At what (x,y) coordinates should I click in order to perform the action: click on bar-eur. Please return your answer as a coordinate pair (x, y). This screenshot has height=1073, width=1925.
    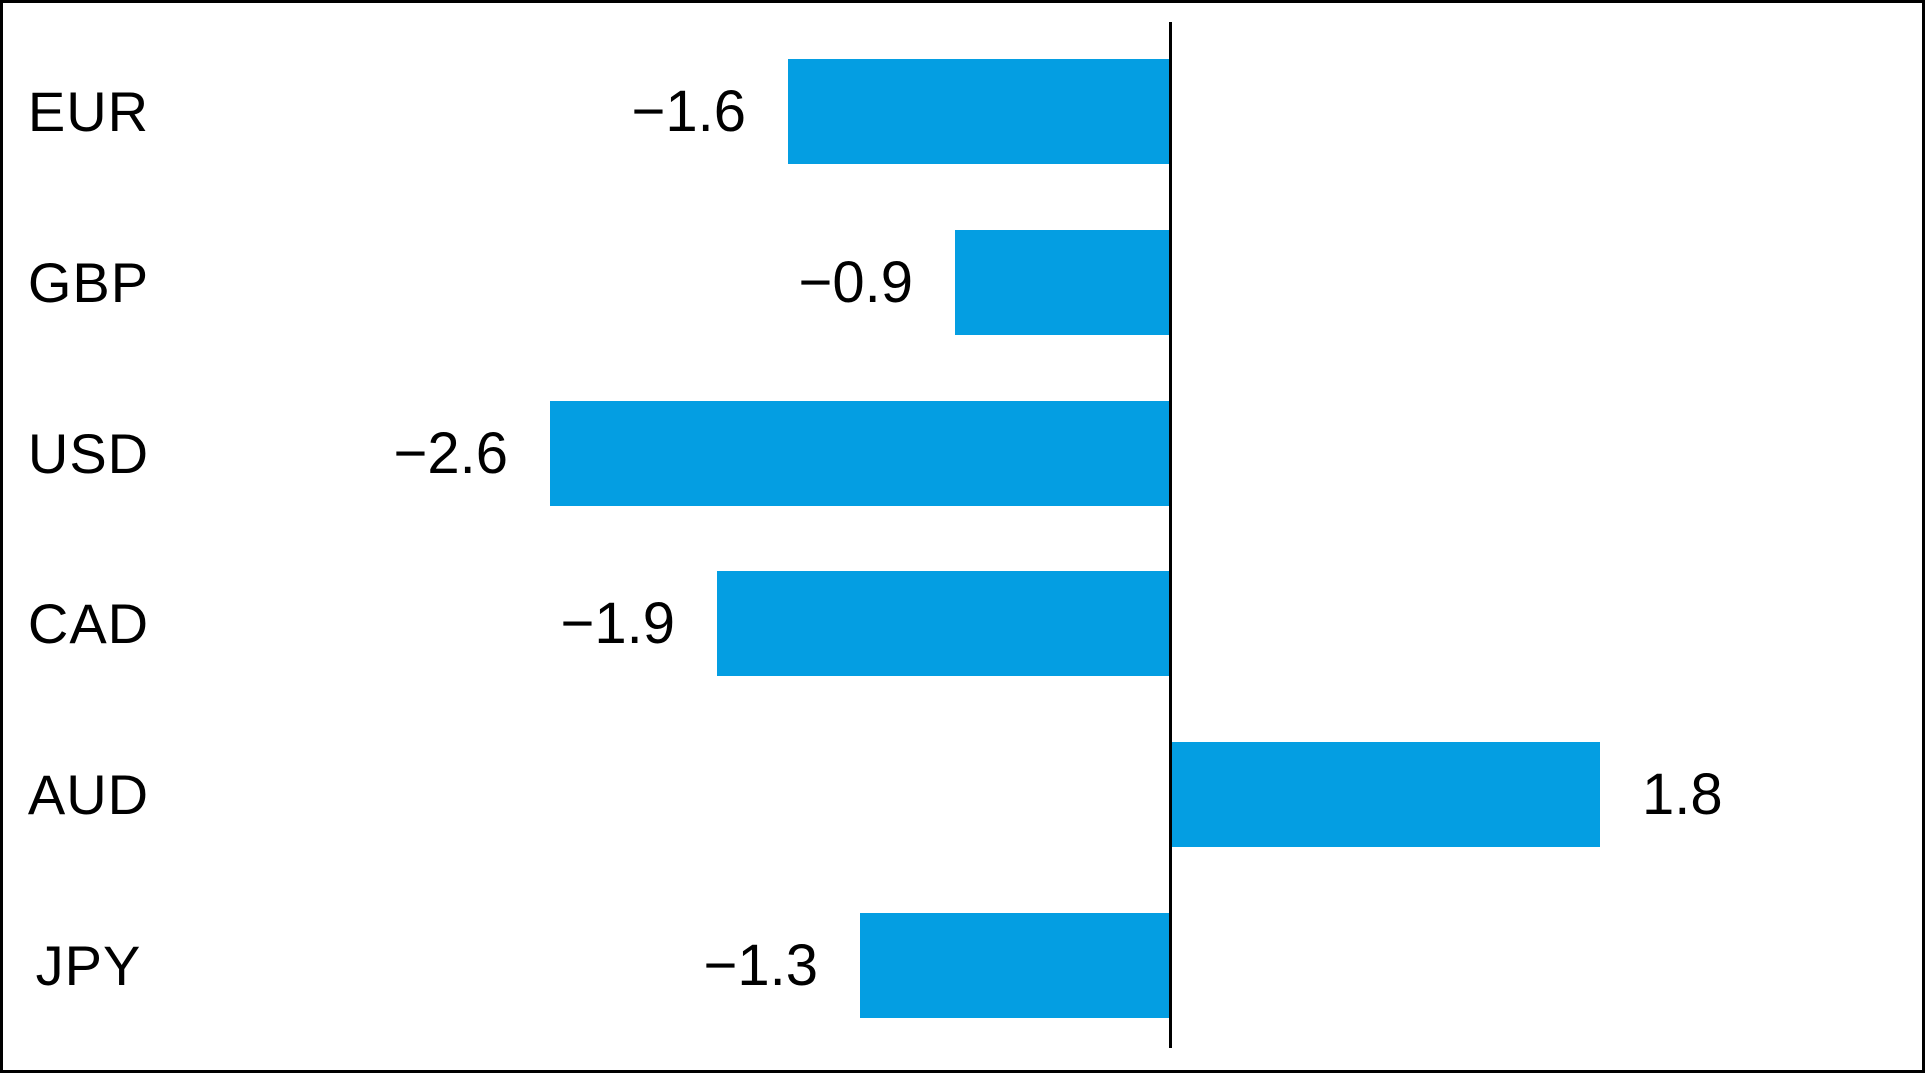
    Looking at the image, I should click on (978, 111).